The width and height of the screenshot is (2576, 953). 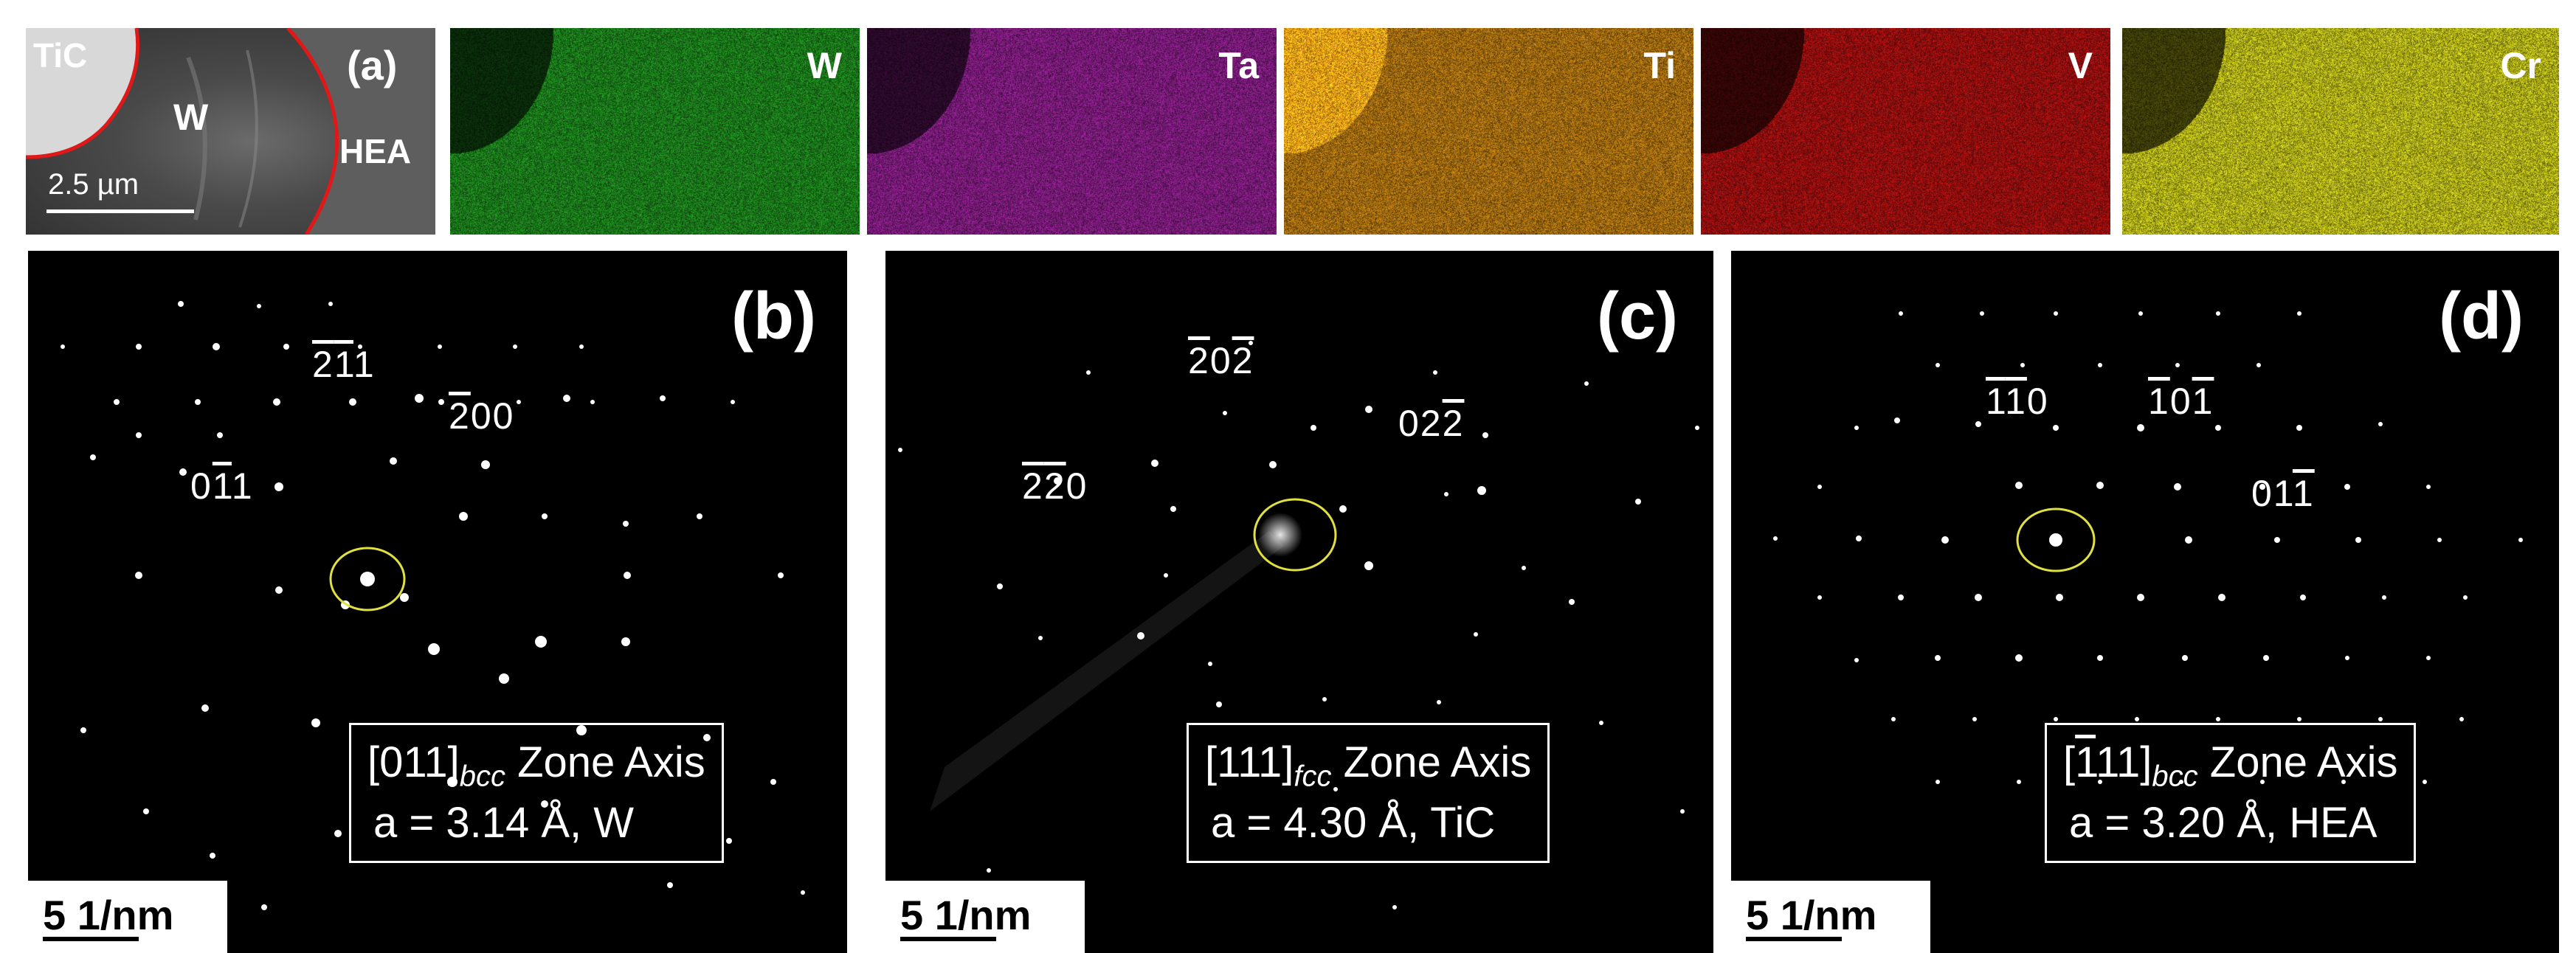 I want to click on hea-region-label: HEA, so click(x=375, y=151).